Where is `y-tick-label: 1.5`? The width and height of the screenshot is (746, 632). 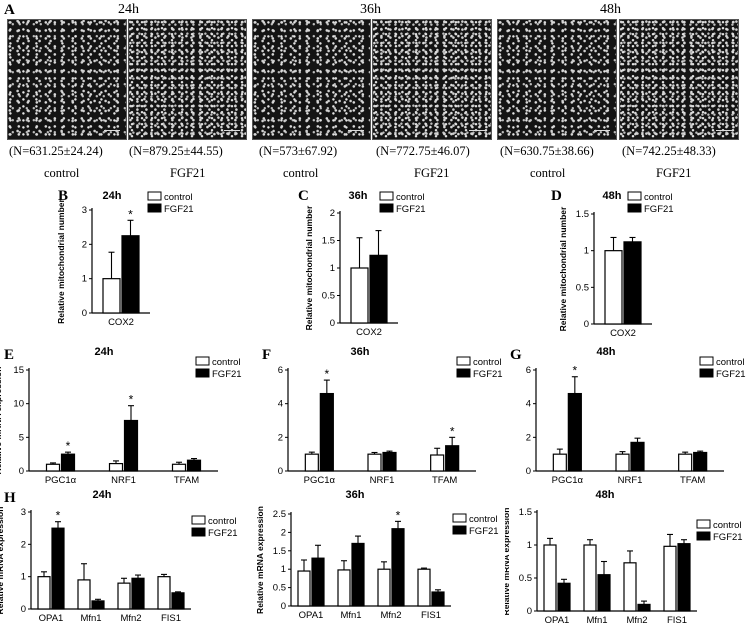 y-tick-label: 1.5 is located at coordinates (328, 241).